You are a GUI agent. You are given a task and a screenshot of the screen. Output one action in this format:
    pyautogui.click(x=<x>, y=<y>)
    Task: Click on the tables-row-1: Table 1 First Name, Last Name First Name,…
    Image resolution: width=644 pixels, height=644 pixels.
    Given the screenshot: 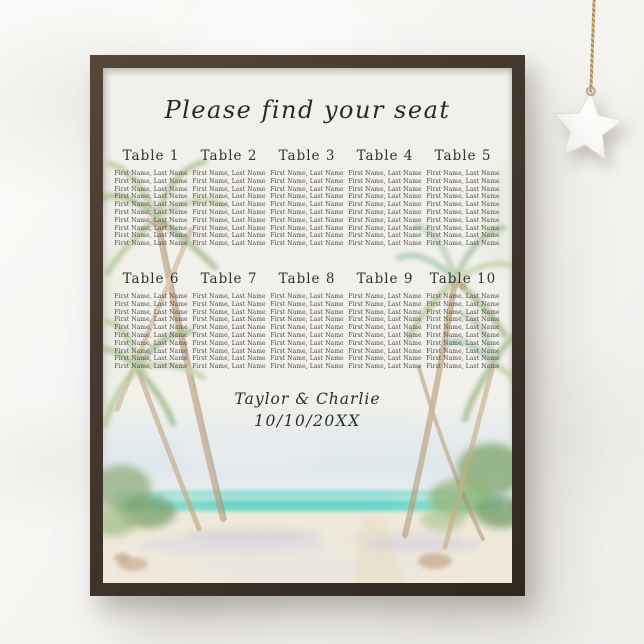 What is the action you would take?
    pyautogui.click(x=312, y=198)
    